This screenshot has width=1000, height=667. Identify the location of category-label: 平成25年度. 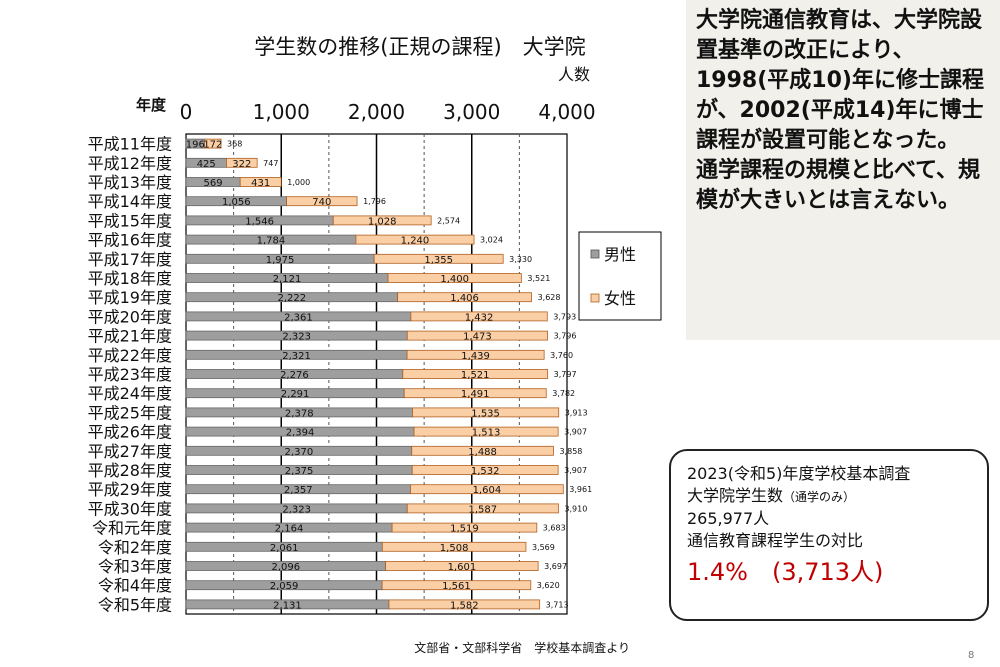
(130, 412).